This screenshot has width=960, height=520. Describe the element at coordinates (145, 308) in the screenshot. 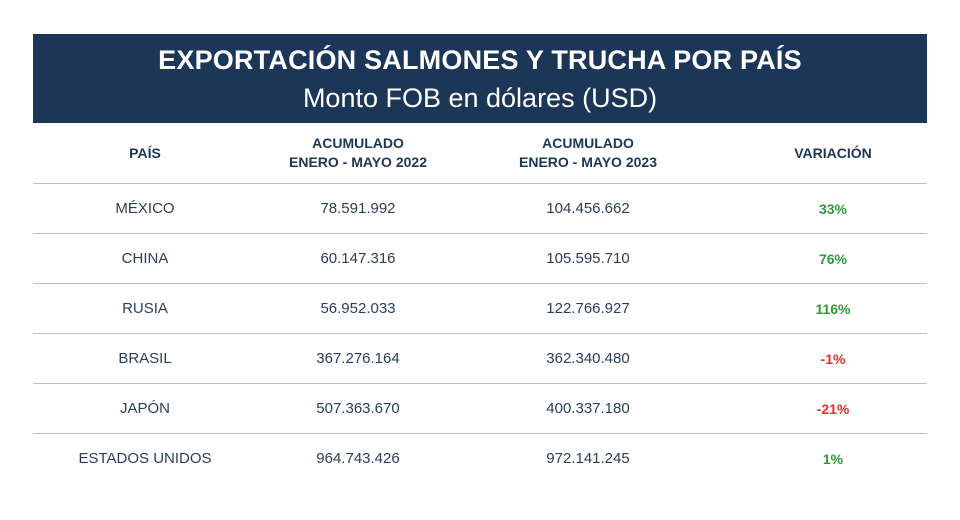

I see `cell-pais: RUSIA` at that location.